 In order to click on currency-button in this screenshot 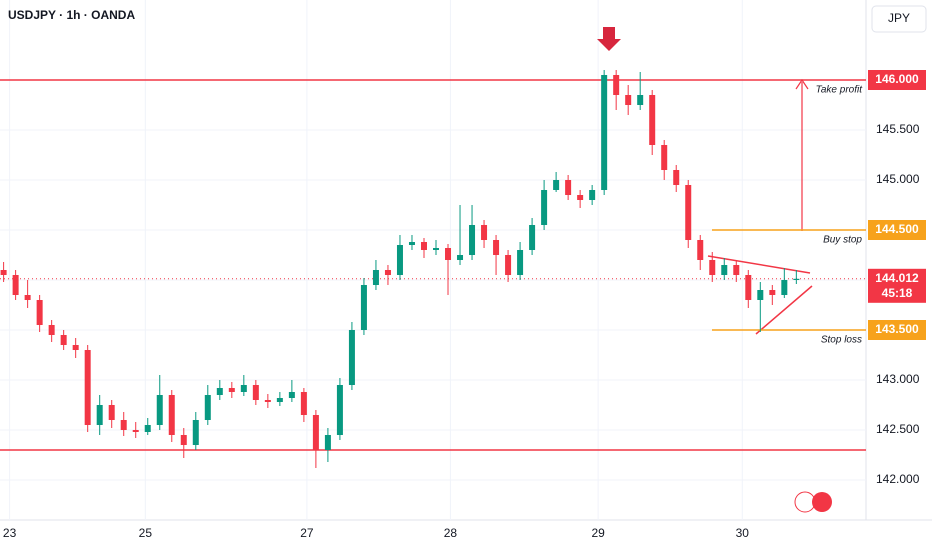, I will do `click(899, 19)`.